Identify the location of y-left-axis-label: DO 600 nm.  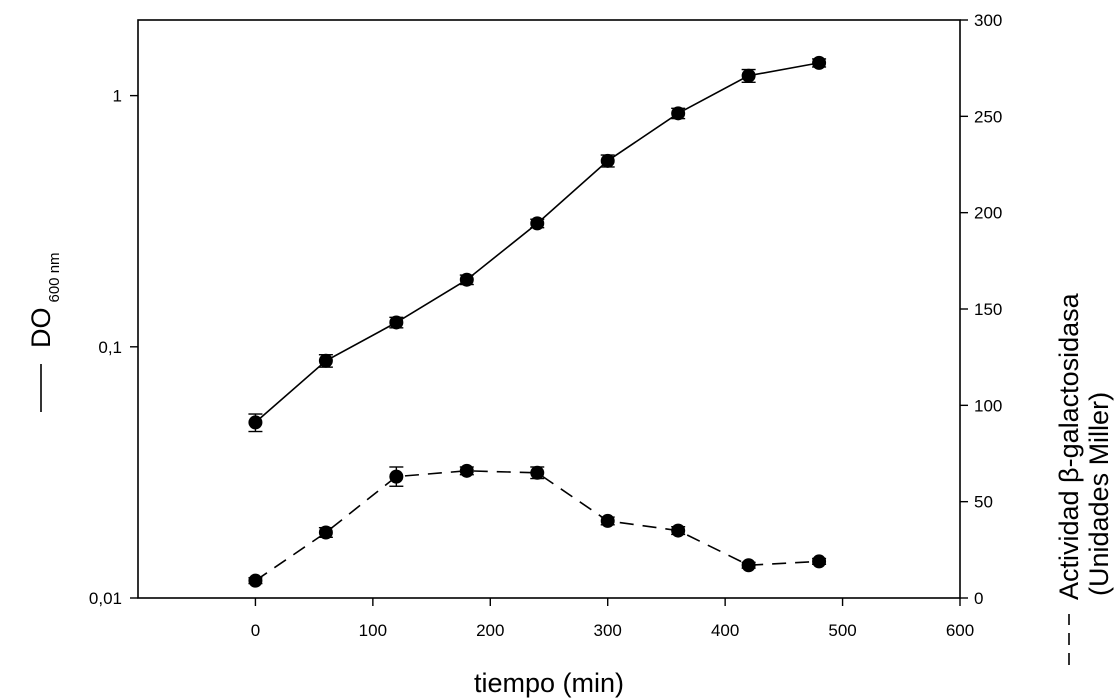
(44, 332).